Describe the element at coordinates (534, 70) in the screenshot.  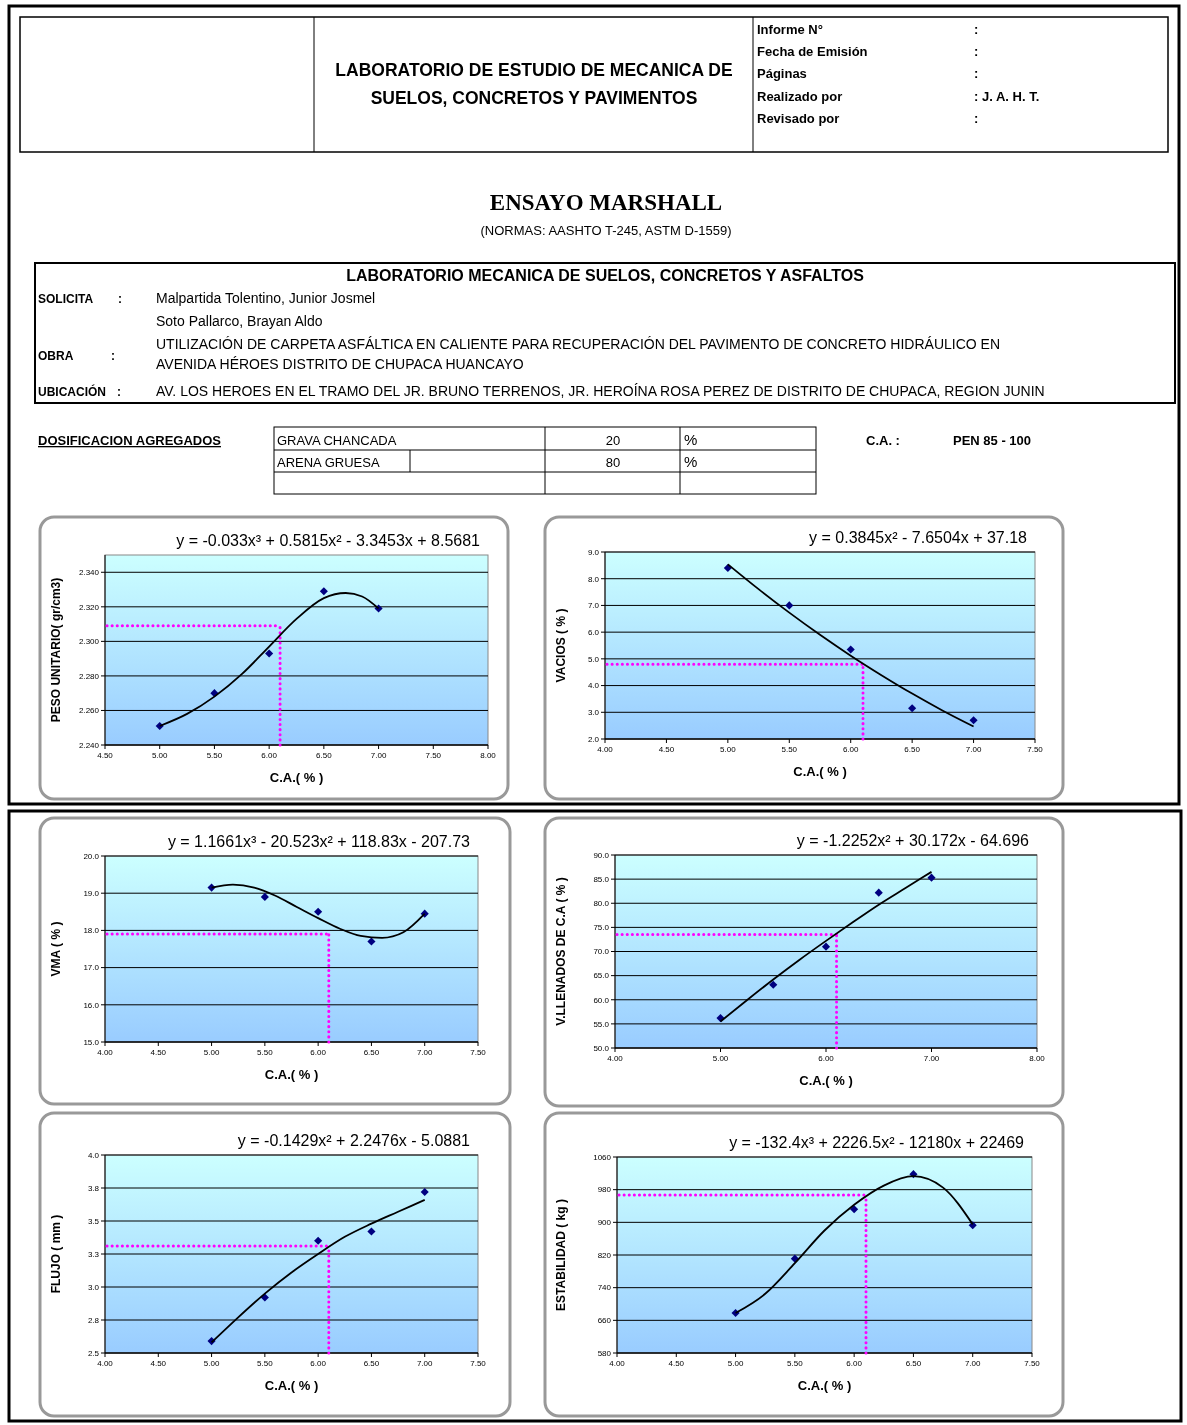
I see `text: LABORATORIO DE ESTUDIO DE MECANICA DE` at that location.